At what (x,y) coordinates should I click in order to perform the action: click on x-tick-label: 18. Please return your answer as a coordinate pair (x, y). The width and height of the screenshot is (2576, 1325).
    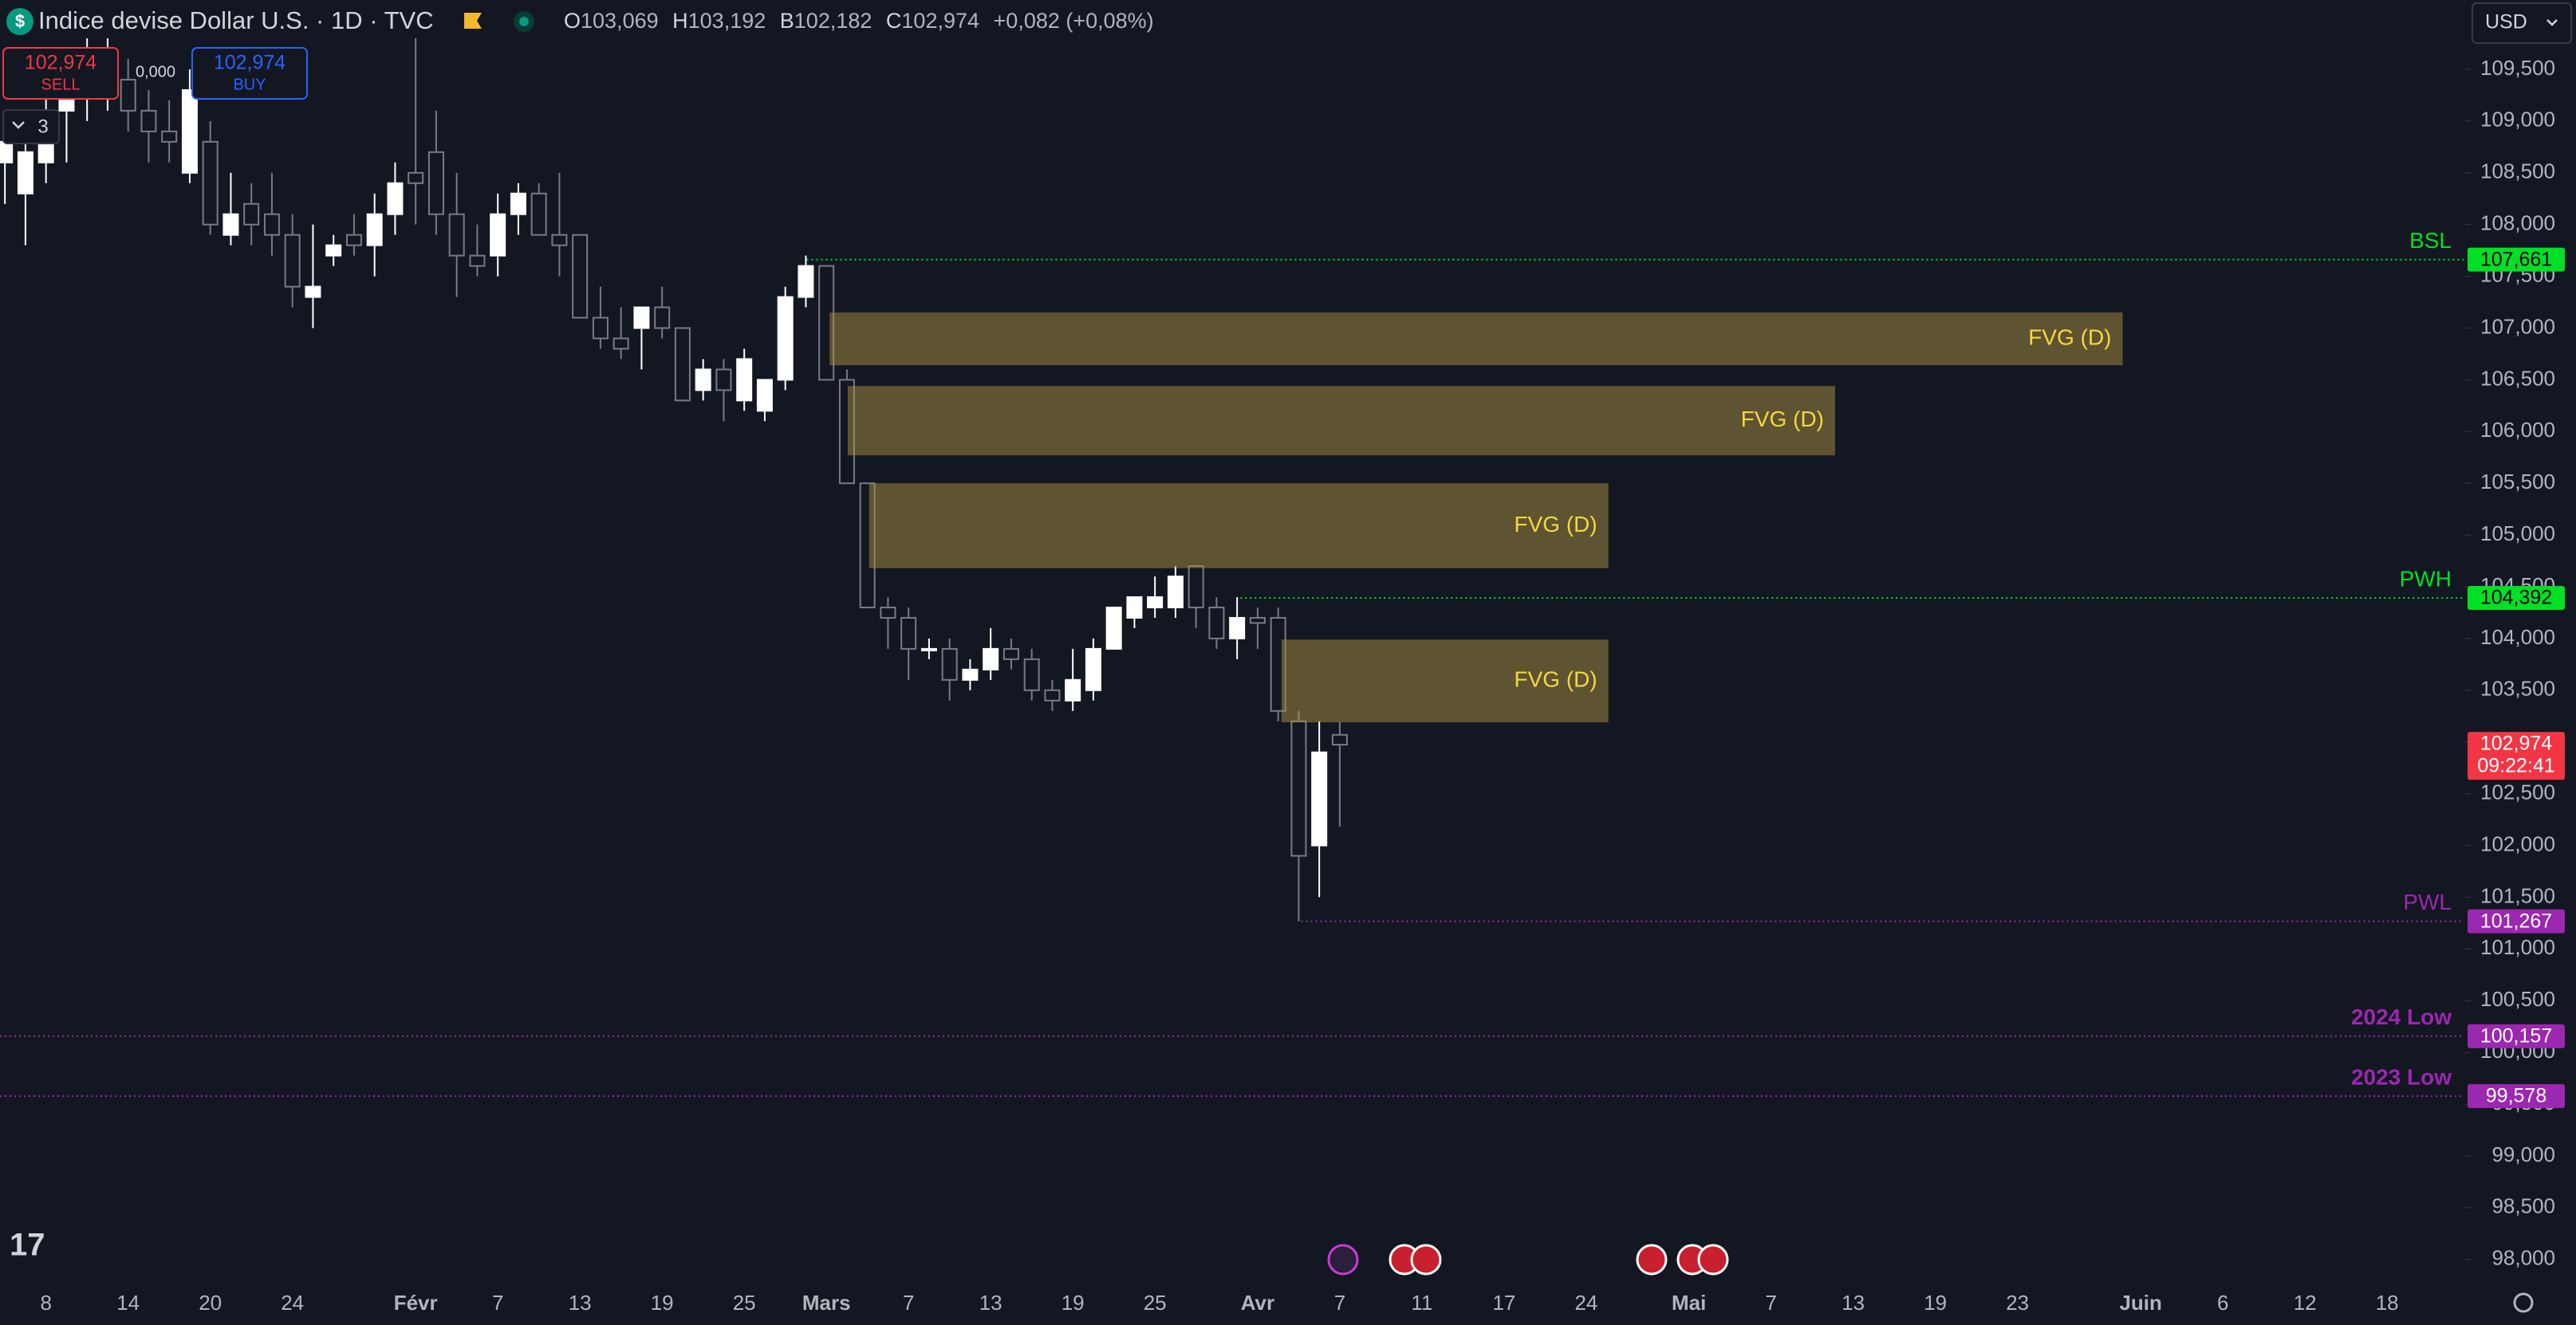
    Looking at the image, I should click on (2387, 1303).